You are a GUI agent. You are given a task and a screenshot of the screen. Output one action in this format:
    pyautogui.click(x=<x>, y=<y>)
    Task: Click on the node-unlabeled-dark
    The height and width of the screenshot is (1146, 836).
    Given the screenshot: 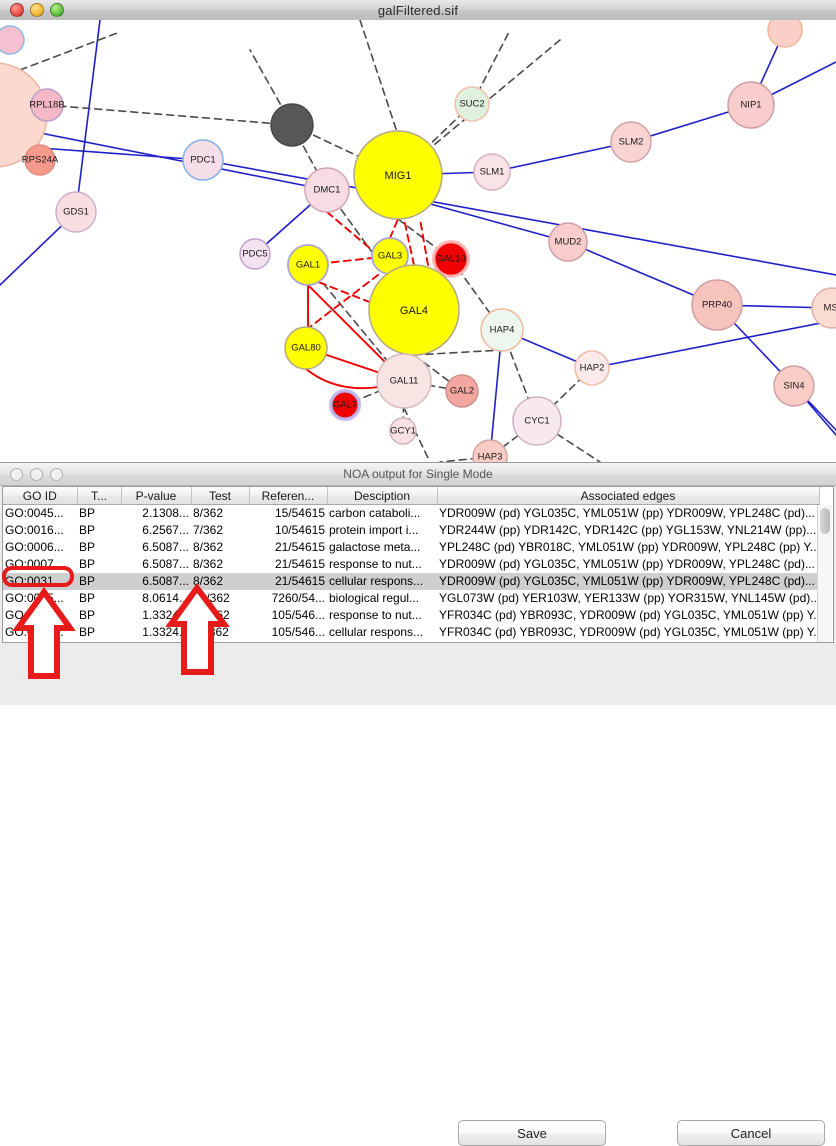 What is the action you would take?
    pyautogui.click(x=292, y=125)
    